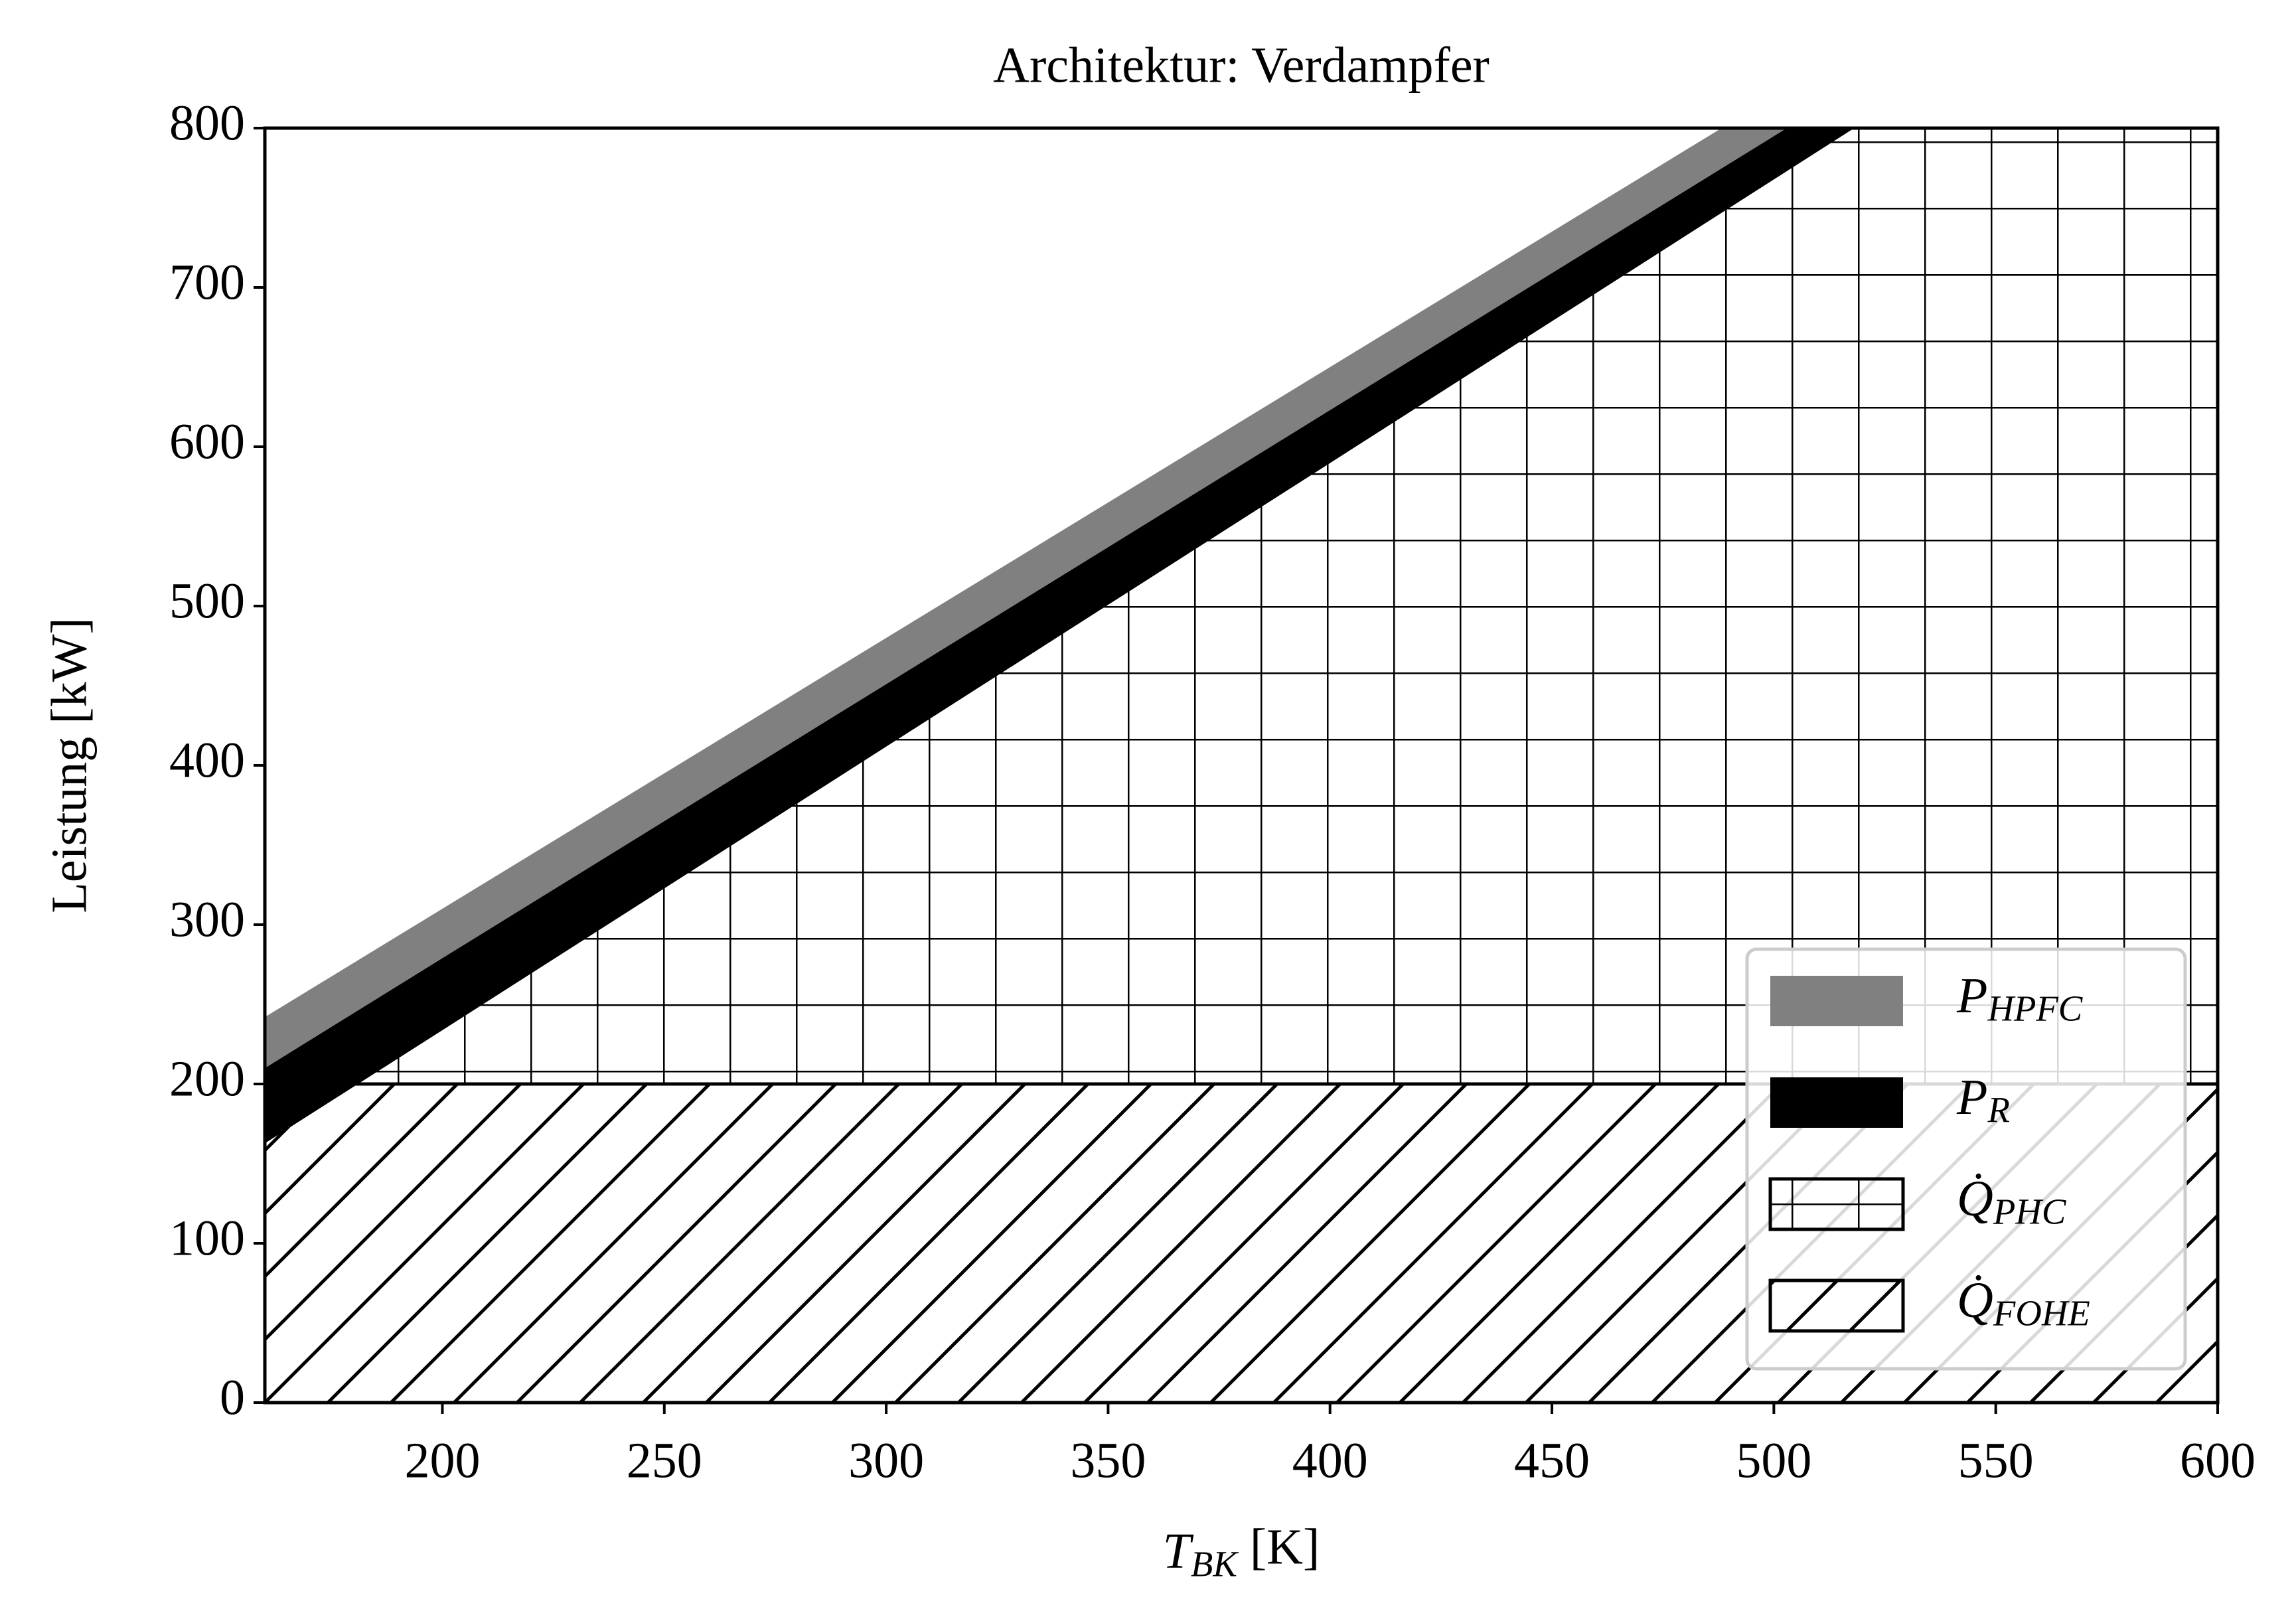  I want to click on x-tick-label: 600, so click(2218, 1460).